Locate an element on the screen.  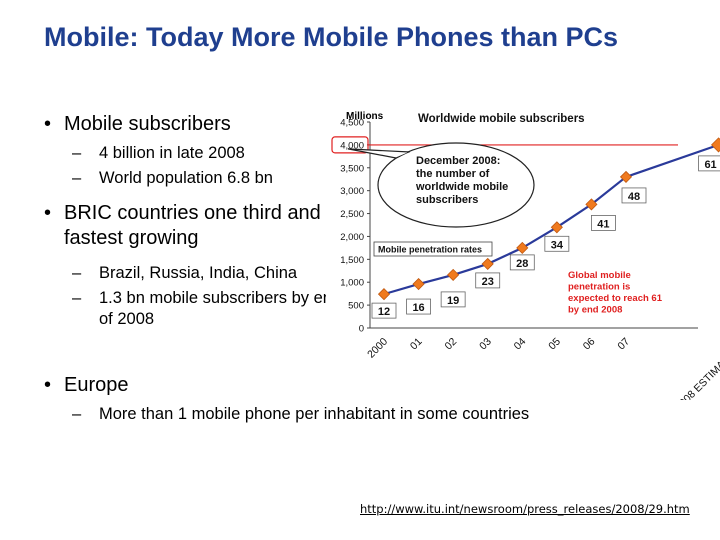
rate-label: 41 is located at coordinates (603, 224).